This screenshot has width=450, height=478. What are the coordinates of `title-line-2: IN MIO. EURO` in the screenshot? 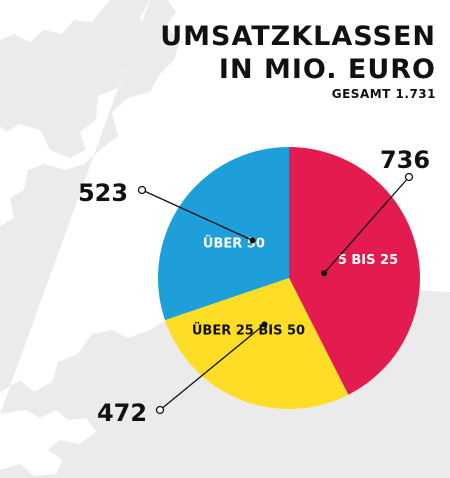 It's located at (327, 69).